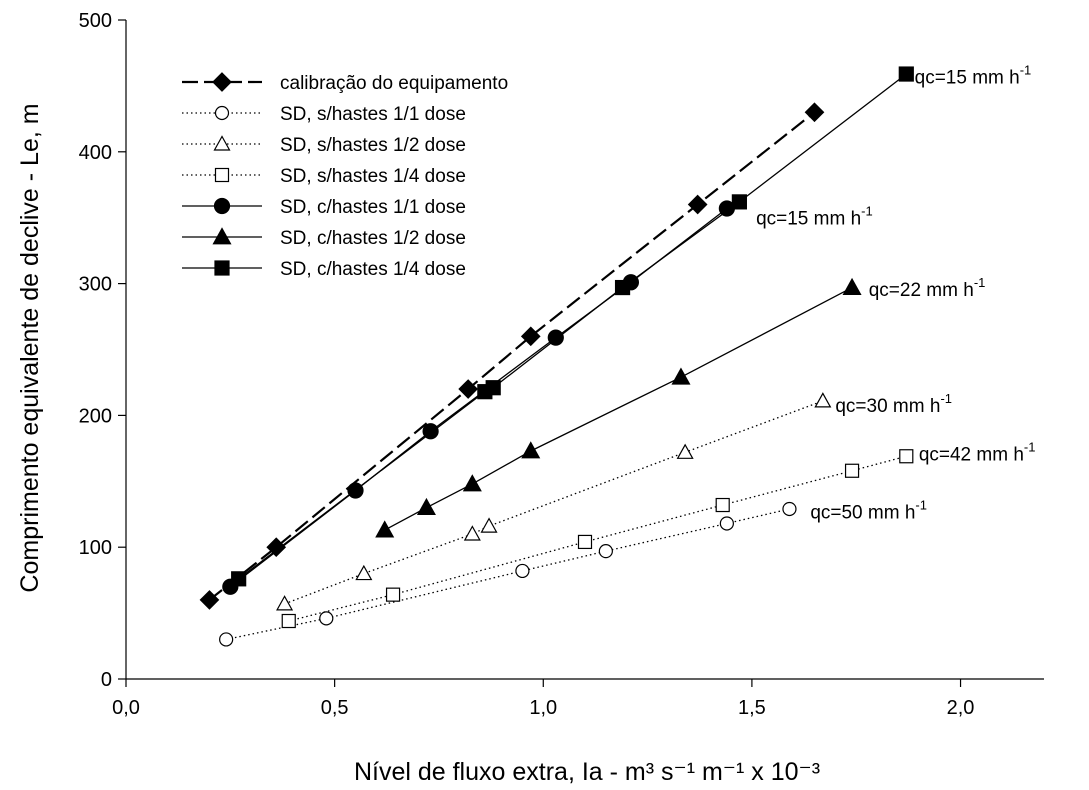 The height and width of the screenshot is (790, 1089). I want to click on legend-item: SD, c/hastes 1/1 dose, so click(324, 207).